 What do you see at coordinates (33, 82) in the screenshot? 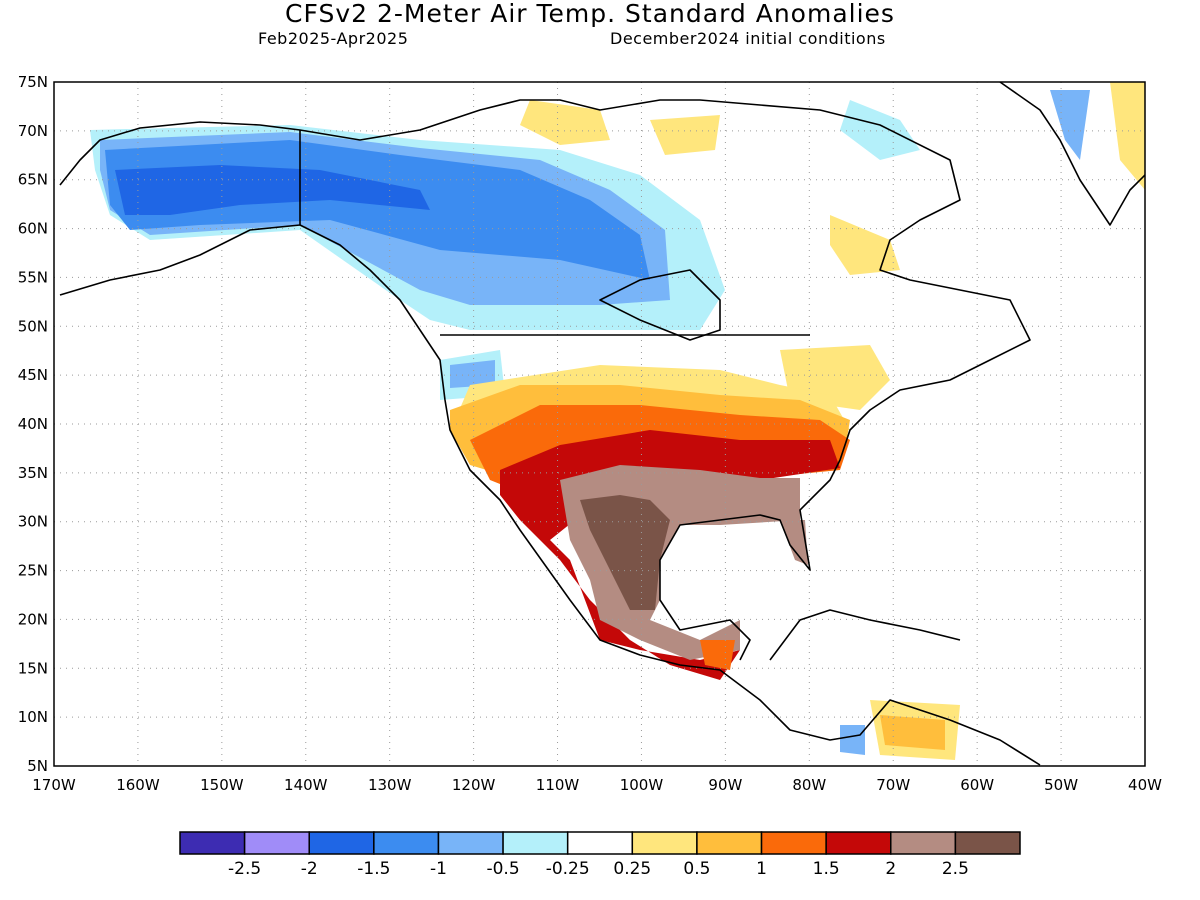
I see `lat-tick-label: 75N` at bounding box center [33, 82].